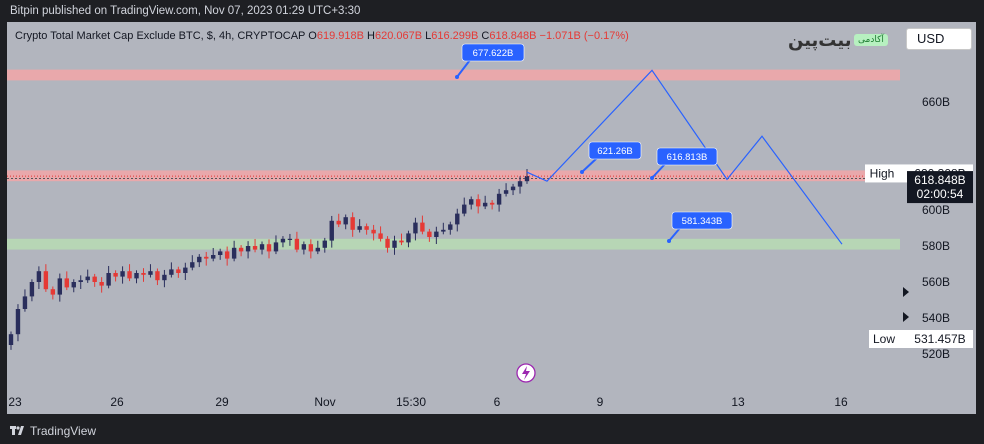 The image size is (984, 444). I want to click on legend-change: −1.071B (−0.17%), so click(584, 36).